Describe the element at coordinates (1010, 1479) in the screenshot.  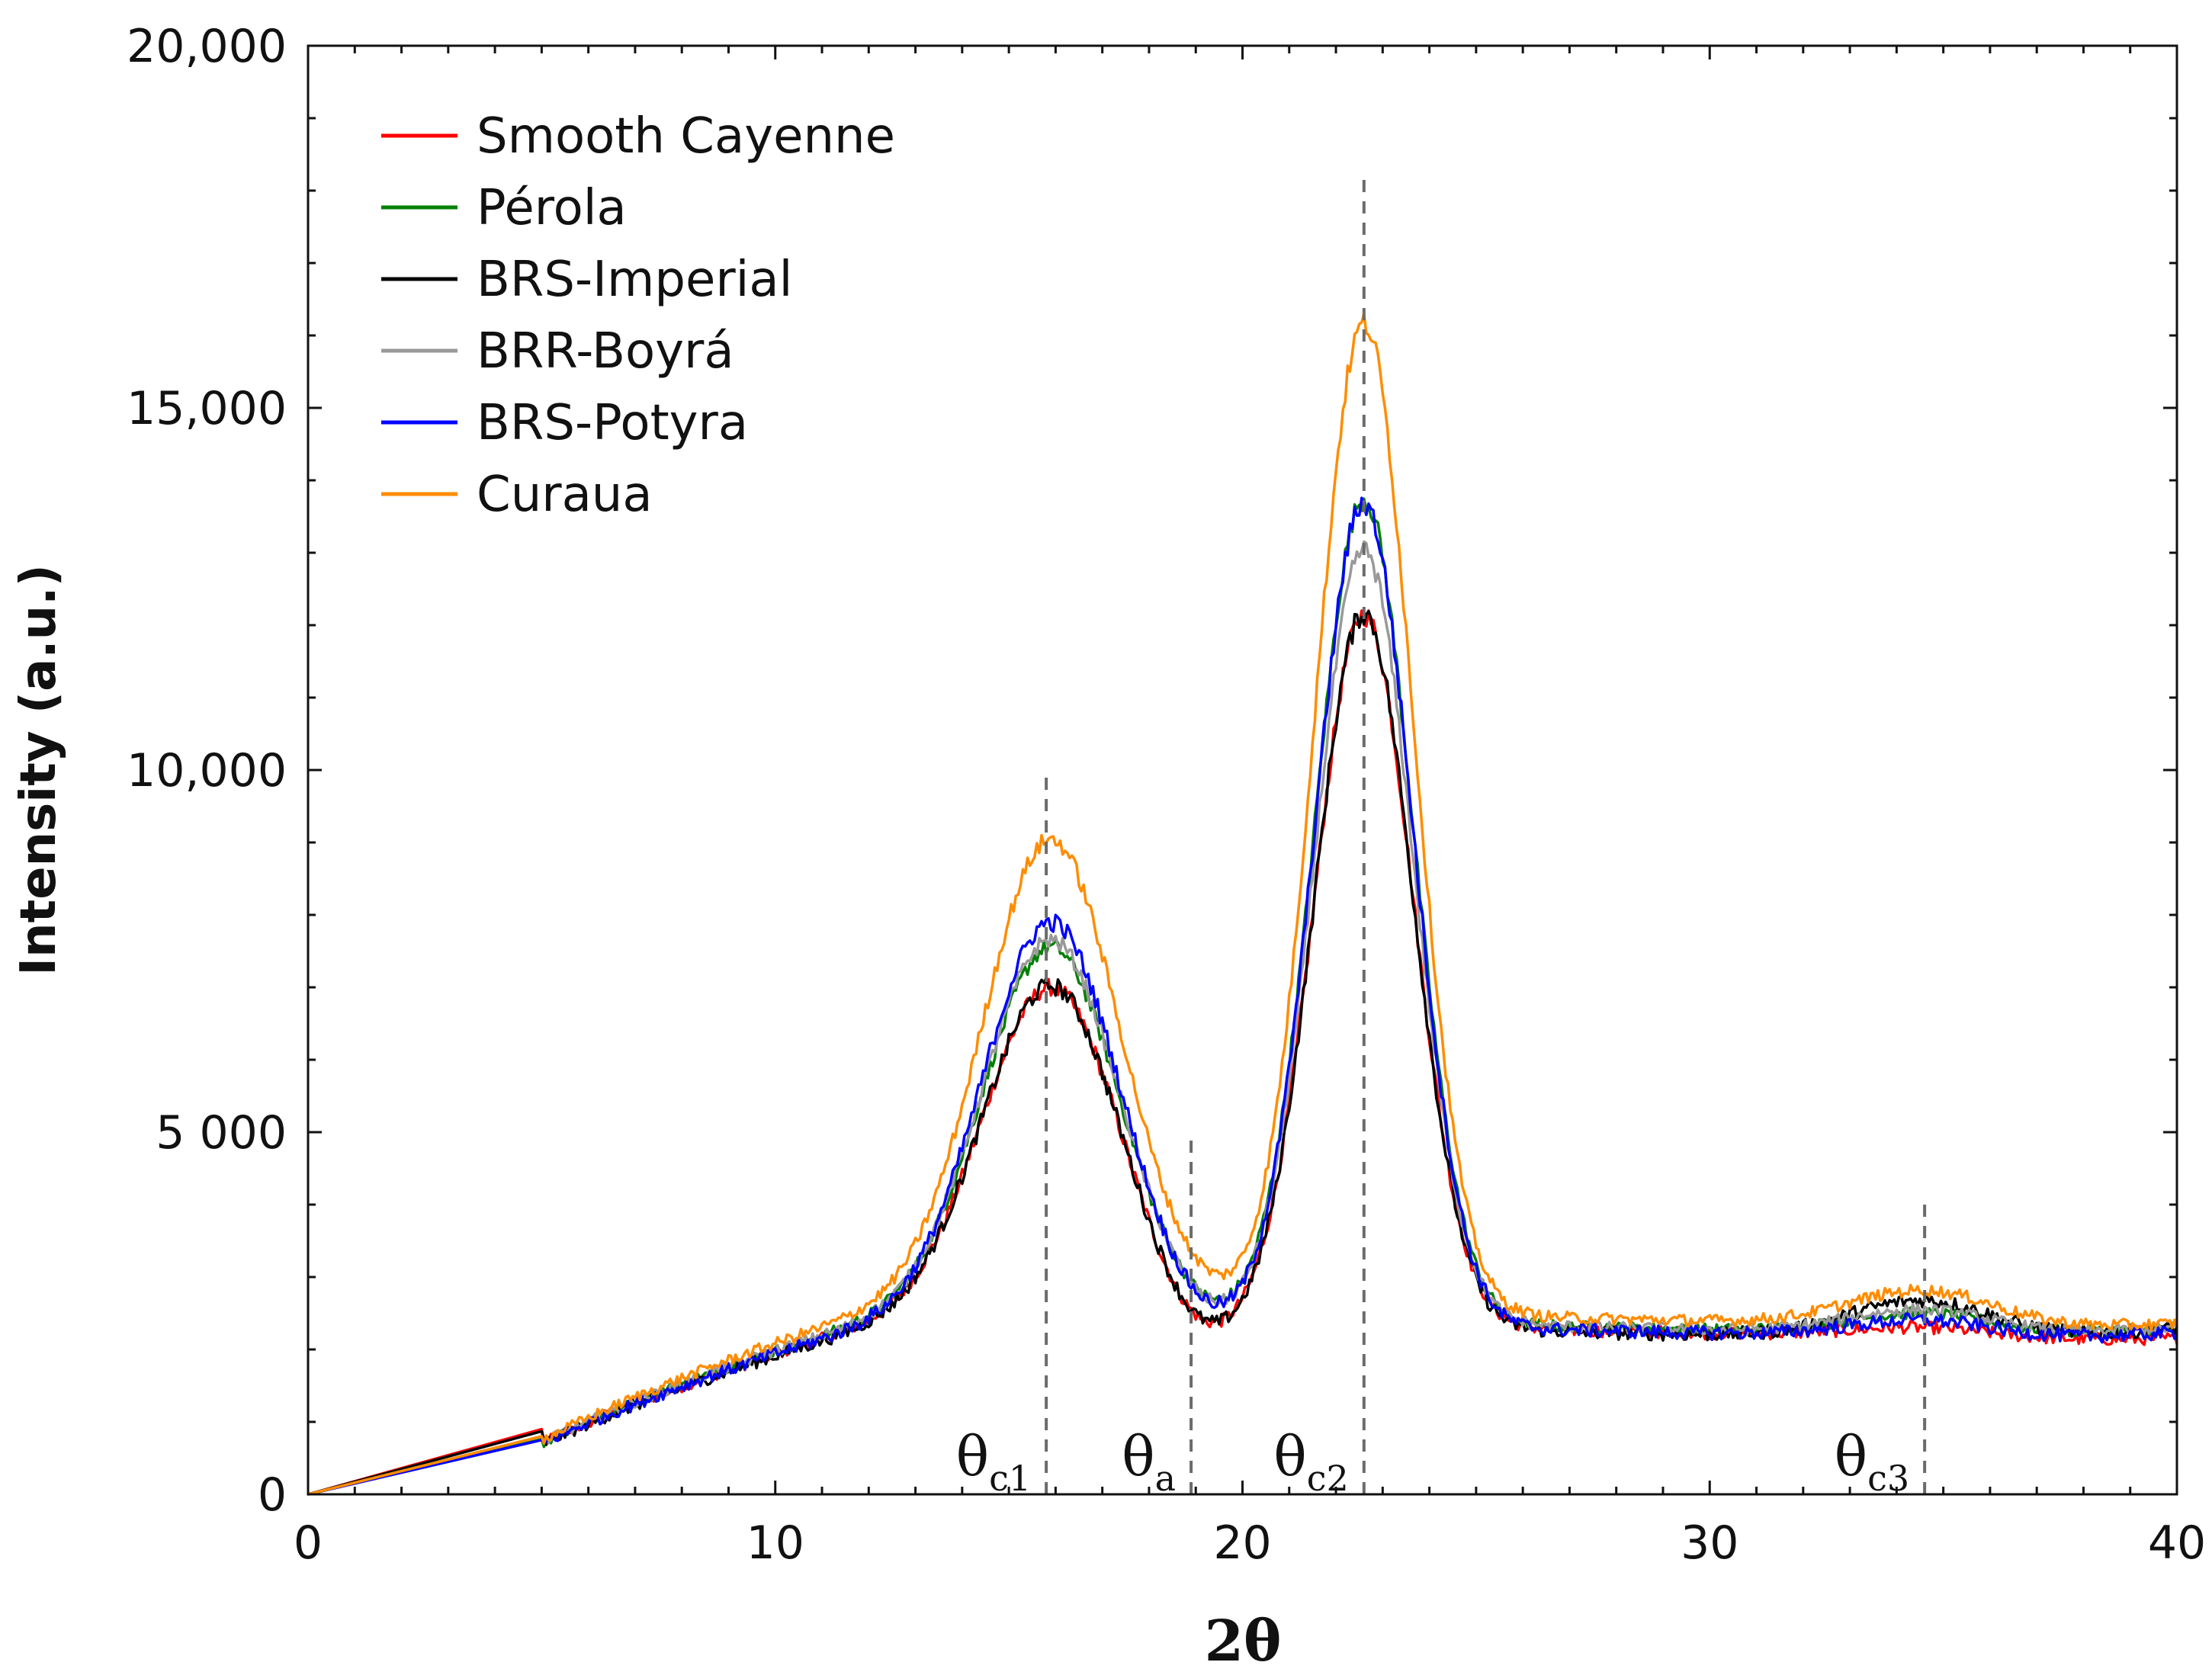
I see `reference-label-sub-0: c1` at that location.